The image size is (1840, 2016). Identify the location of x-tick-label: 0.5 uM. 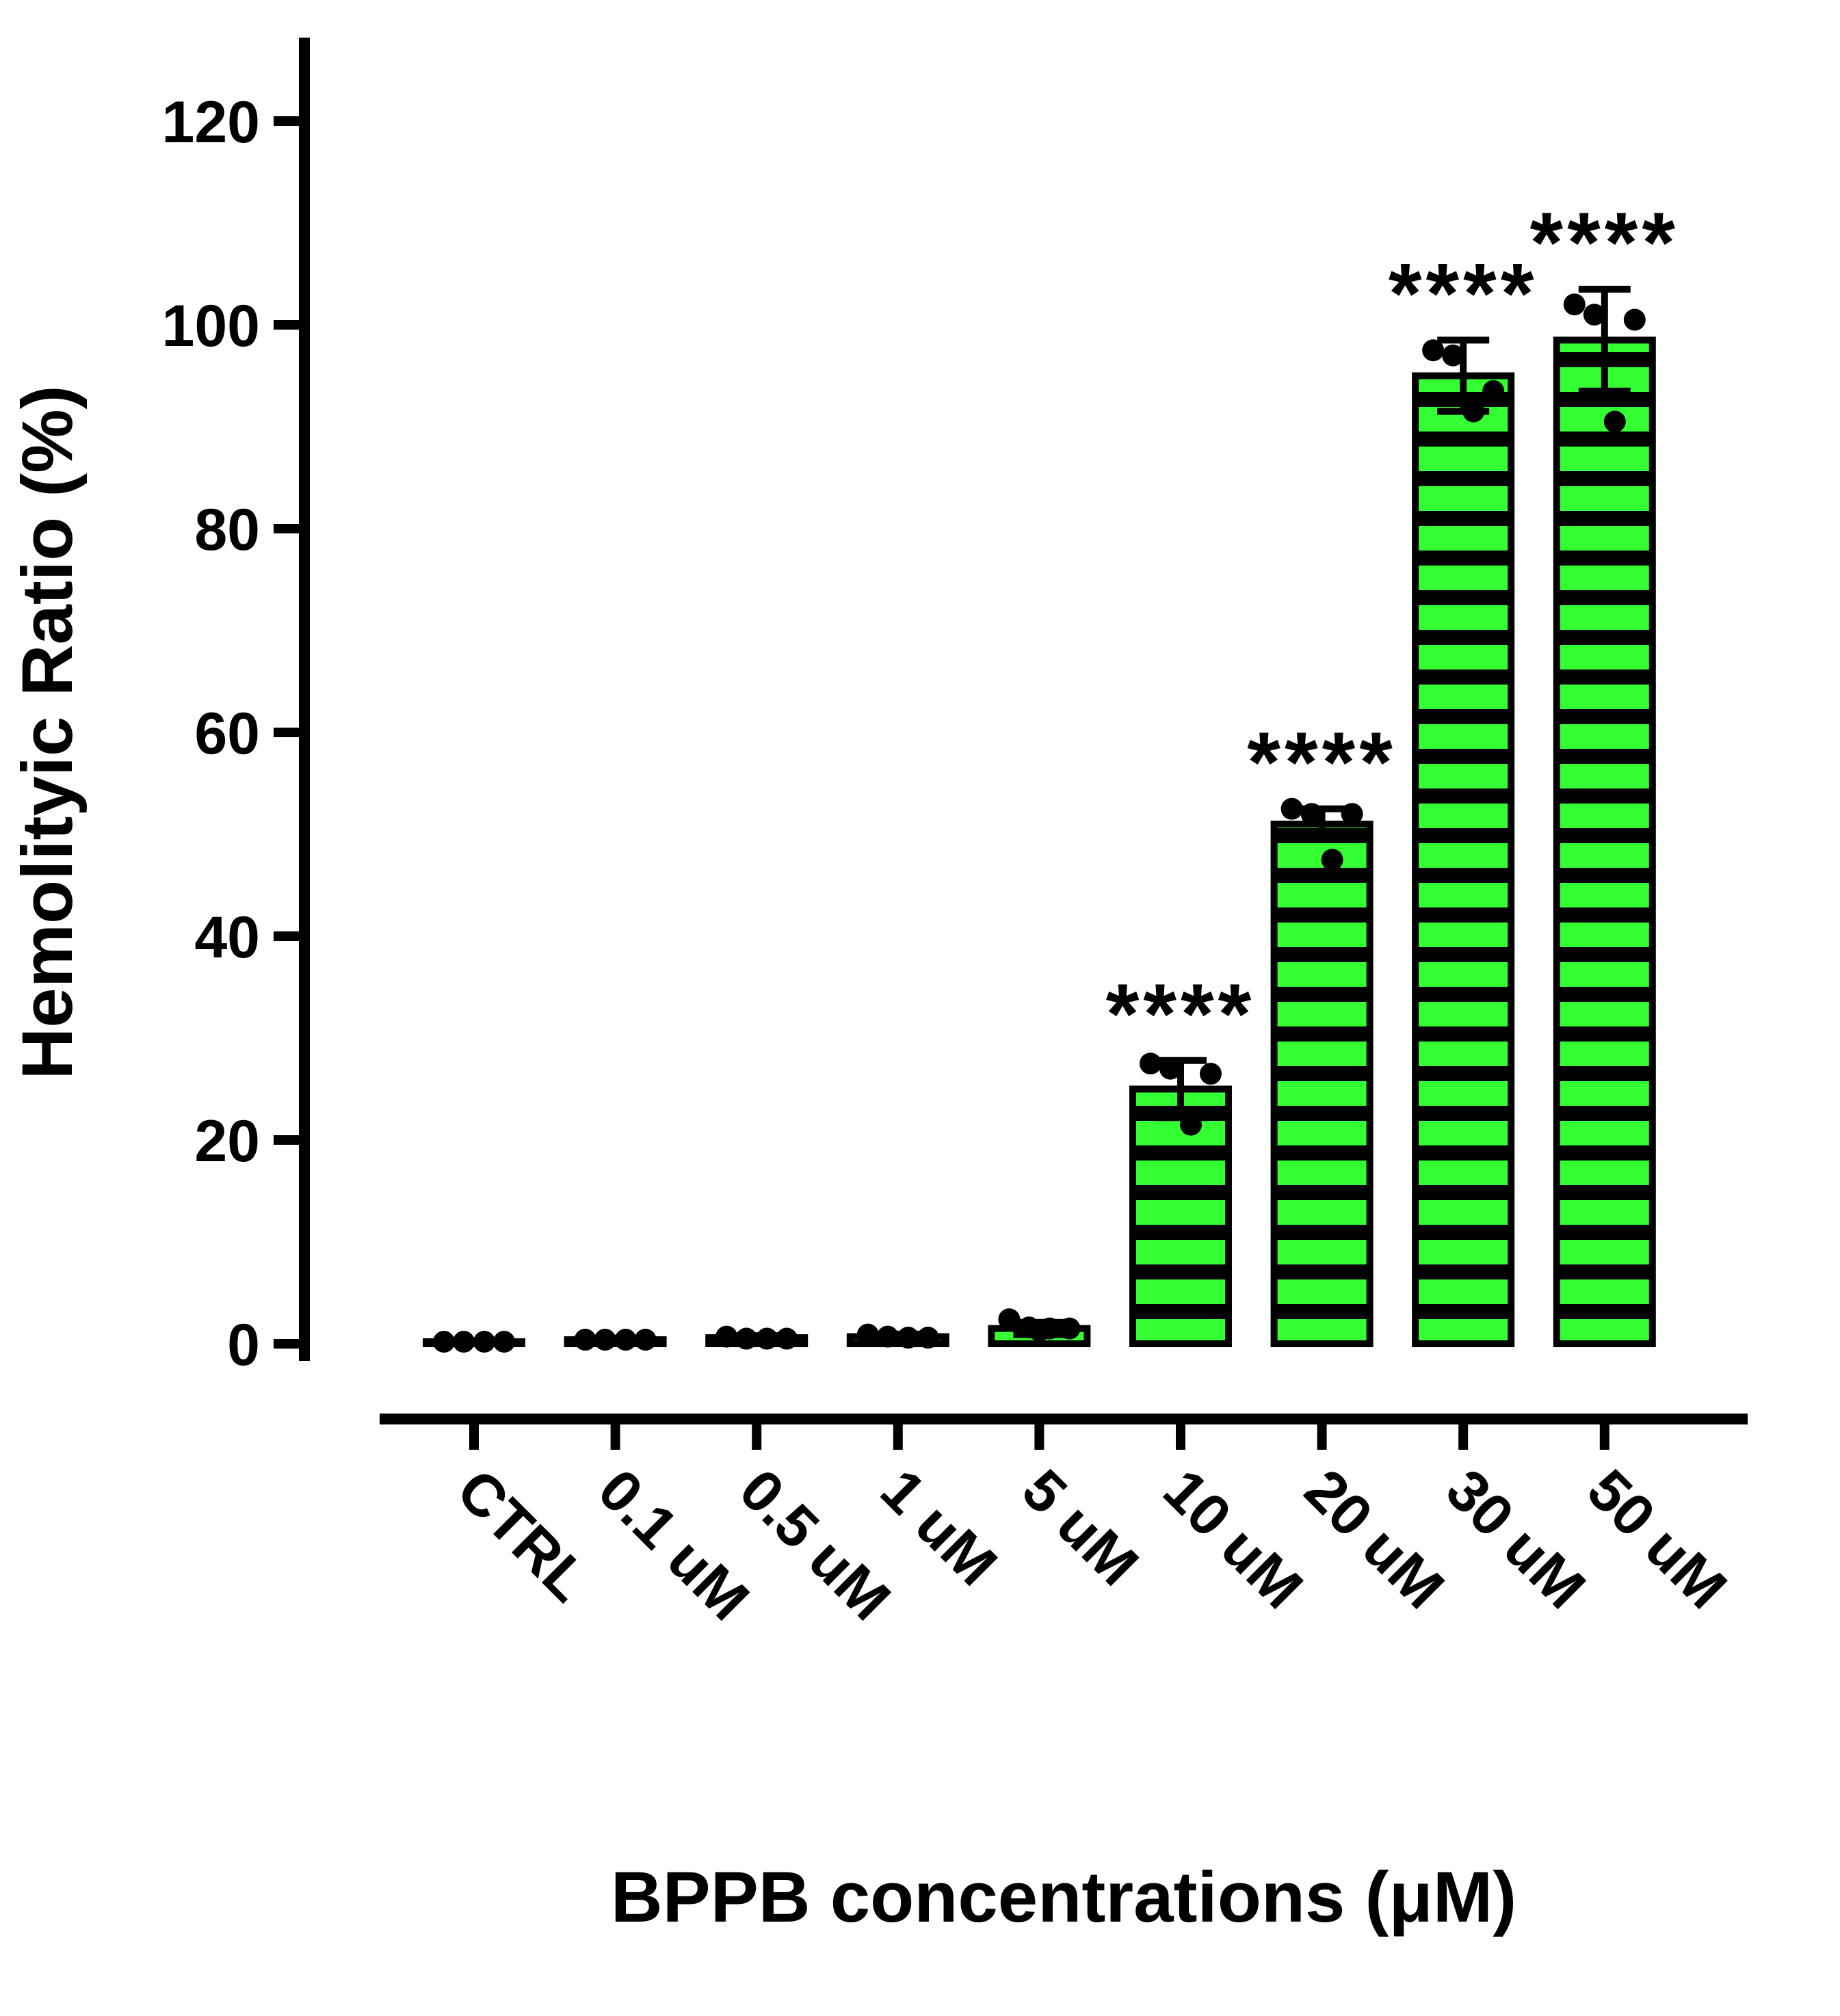
(815, 1545).